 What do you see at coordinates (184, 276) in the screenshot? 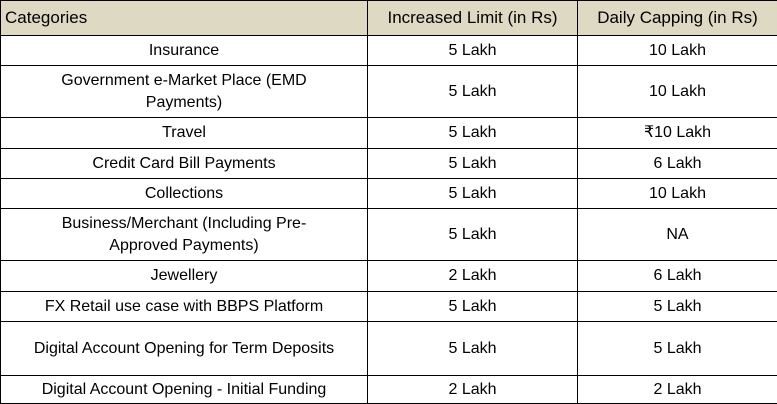
I see `category-cell: Jewellery` at bounding box center [184, 276].